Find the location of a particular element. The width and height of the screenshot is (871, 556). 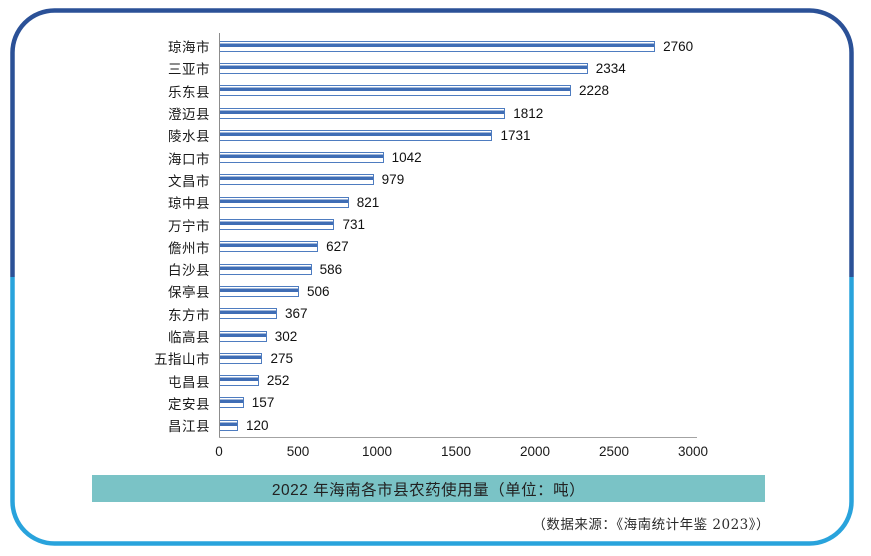

bar-row: 三亚市 2334 is located at coordinates (366, 68).